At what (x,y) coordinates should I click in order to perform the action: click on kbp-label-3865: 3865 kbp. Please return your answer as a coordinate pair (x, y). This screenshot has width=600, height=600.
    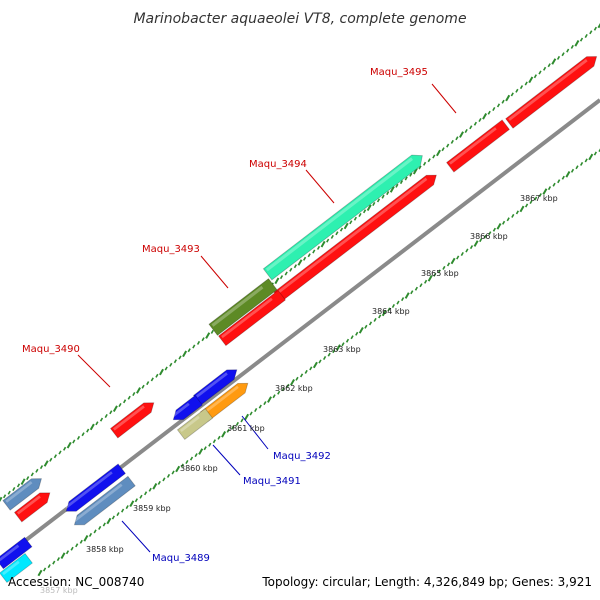
    Looking at the image, I should click on (440, 273).